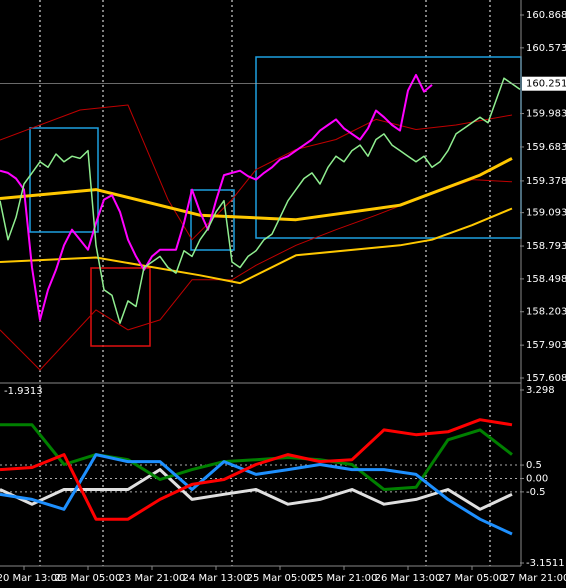 The image size is (566, 588). Describe the element at coordinates (546, 213) in the screenshot. I see `y-tick-label: 159.093` at that location.